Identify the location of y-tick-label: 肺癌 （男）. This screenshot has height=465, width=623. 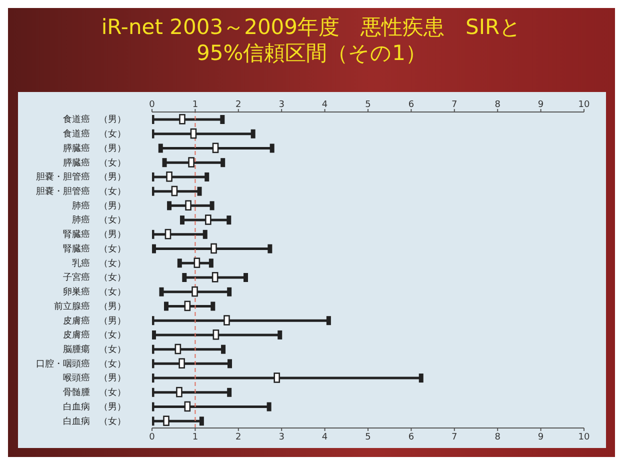
(99, 206).